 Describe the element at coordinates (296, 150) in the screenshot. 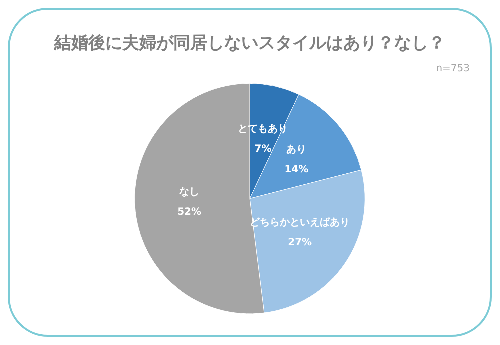

I see `slice-label: あり` at that location.